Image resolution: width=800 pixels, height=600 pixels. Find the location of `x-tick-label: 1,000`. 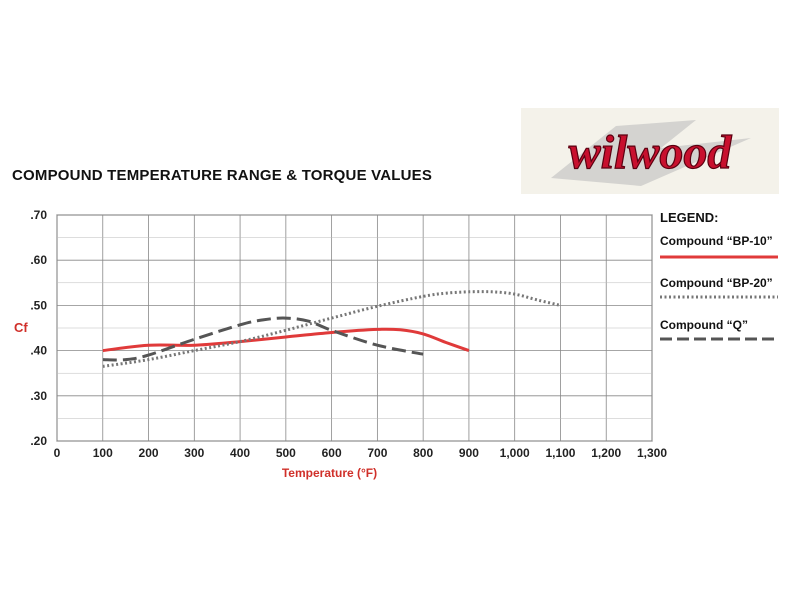

x-tick-label: 1,000 is located at coordinates (515, 453).